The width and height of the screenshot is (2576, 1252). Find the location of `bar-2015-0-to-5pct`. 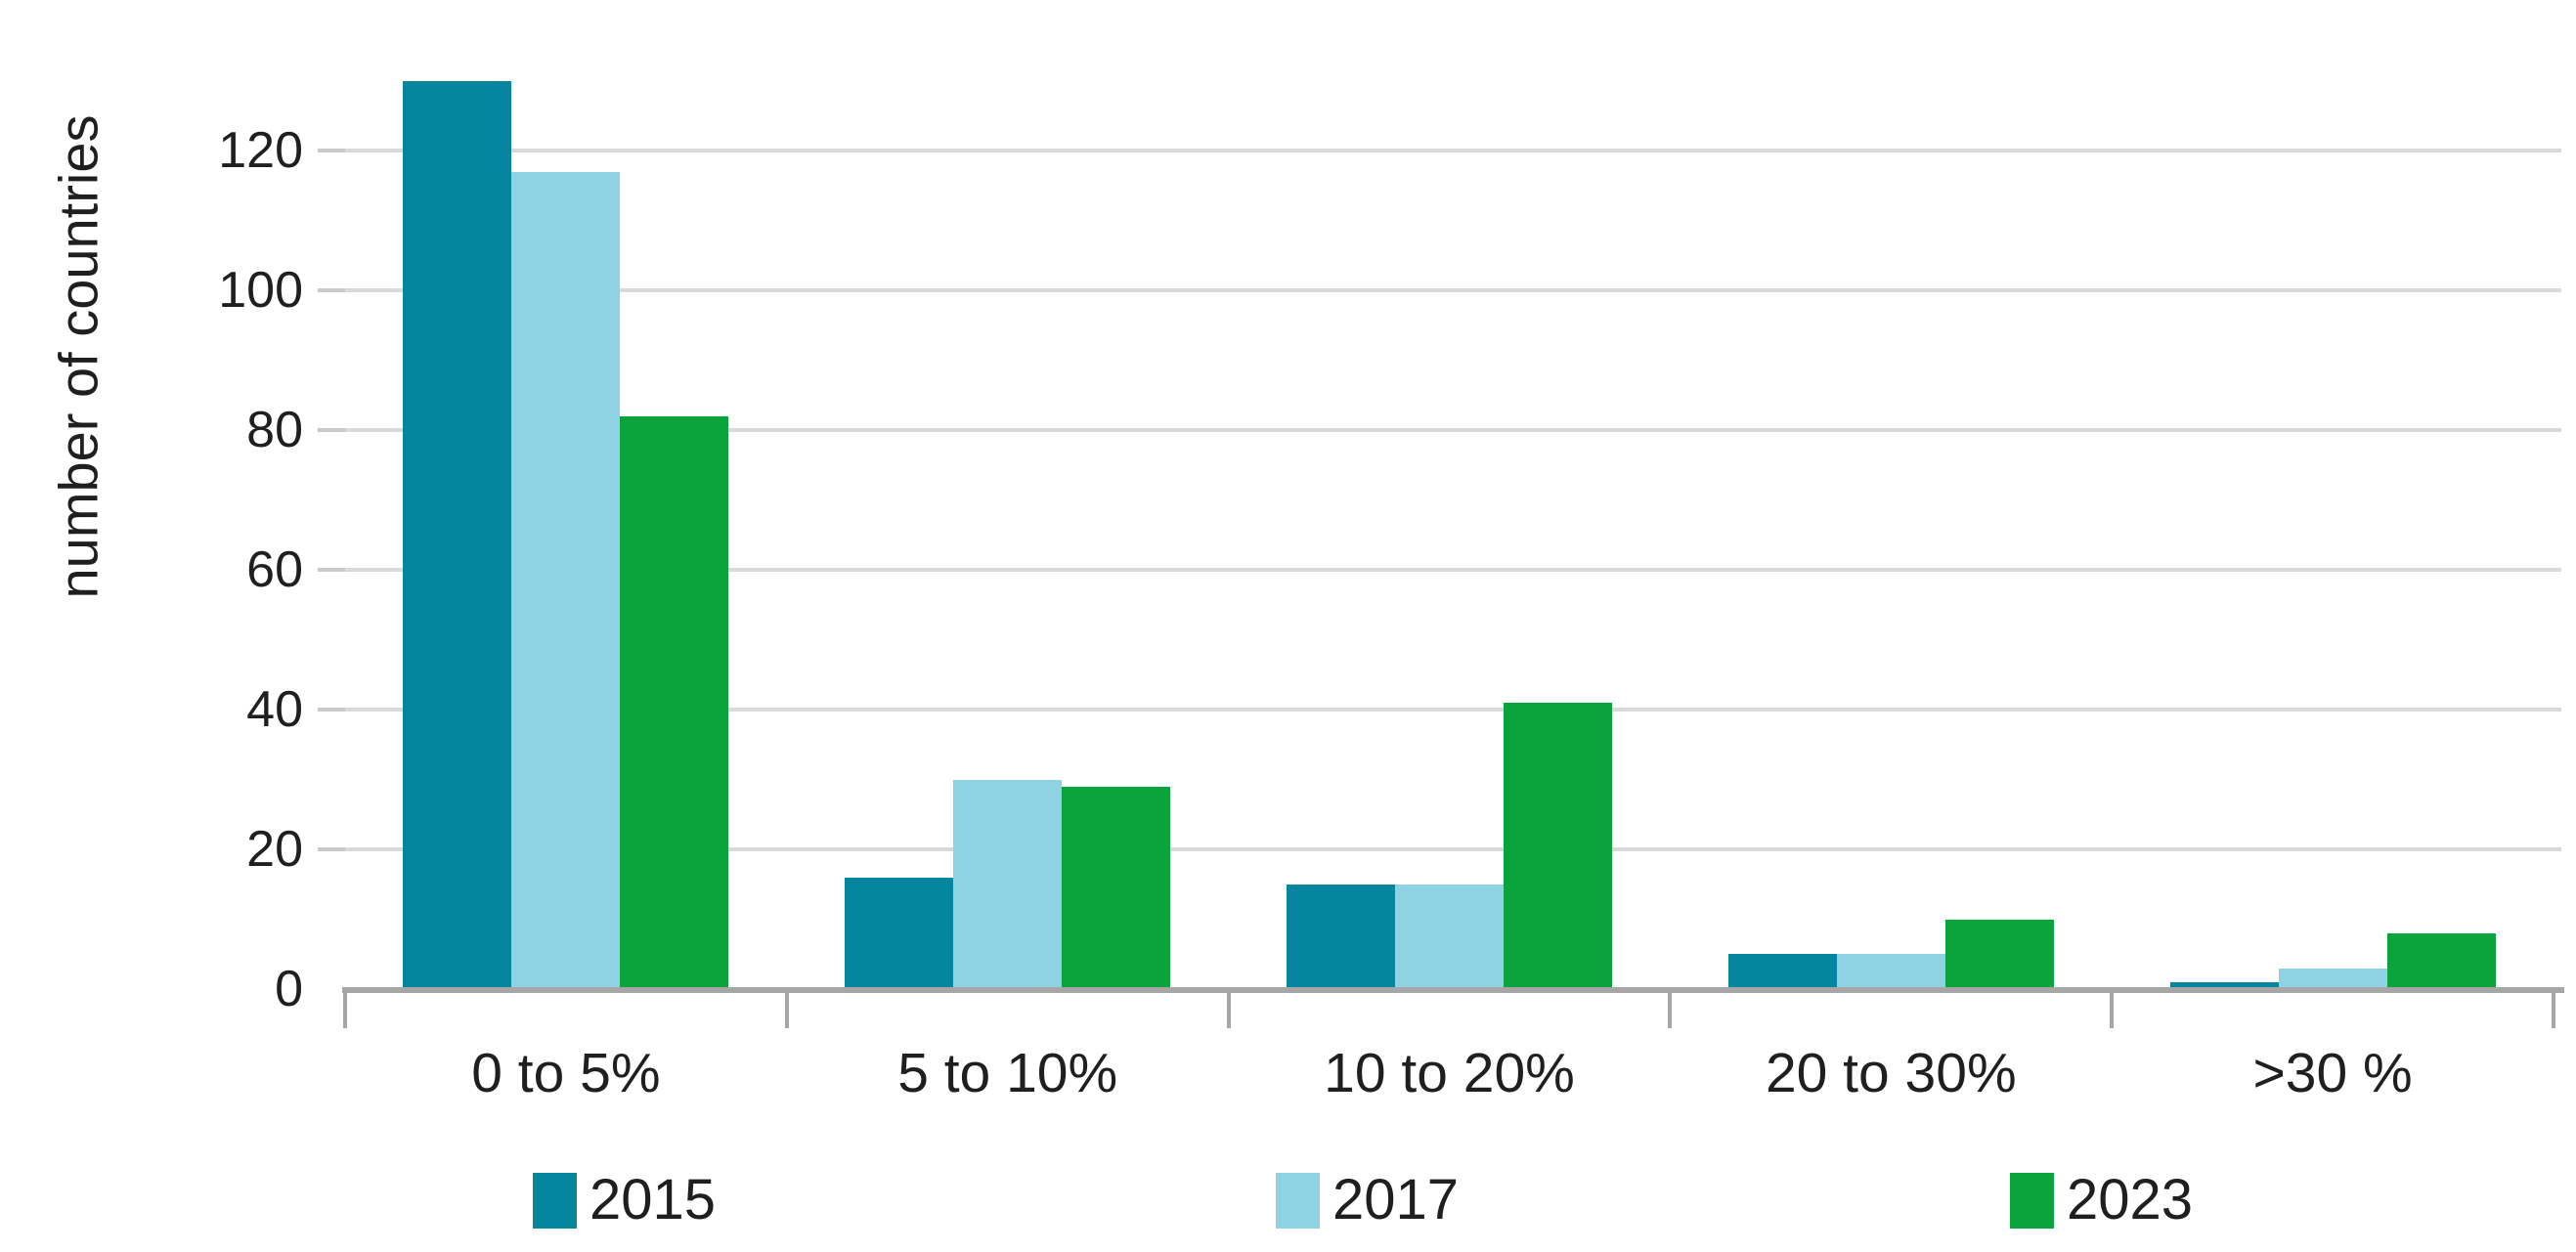

bar-2015-0-to-5pct is located at coordinates (457, 535).